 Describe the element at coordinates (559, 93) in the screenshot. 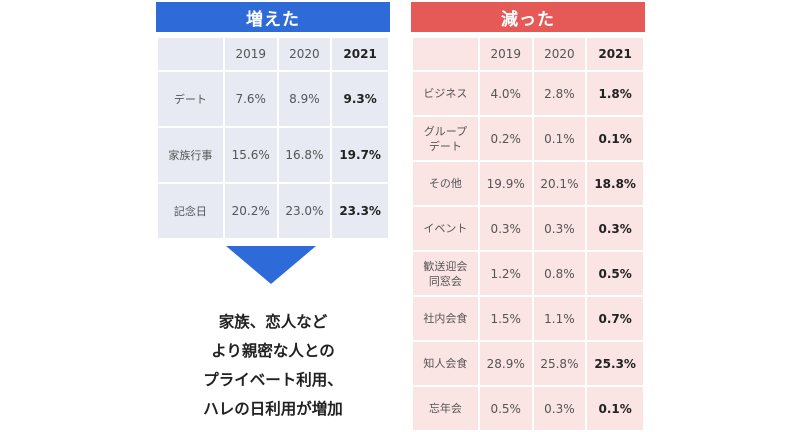

I see `value-cell: 2.8%` at that location.